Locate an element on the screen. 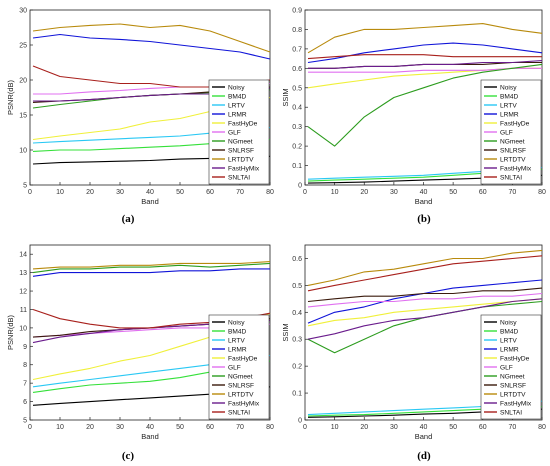 This screenshot has height=466, width=550. series-line-snlrsf is located at coordinates (425, 295).